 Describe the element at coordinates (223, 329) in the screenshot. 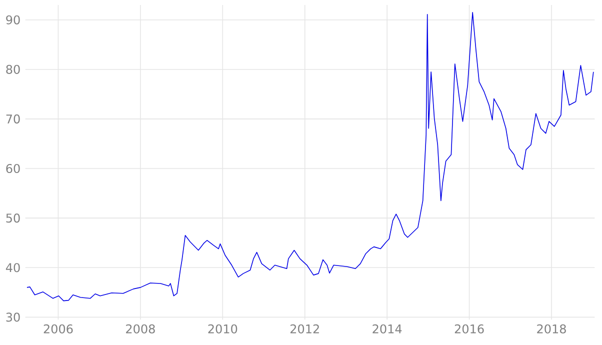

I see `x-tick-label: 2010` at that location.